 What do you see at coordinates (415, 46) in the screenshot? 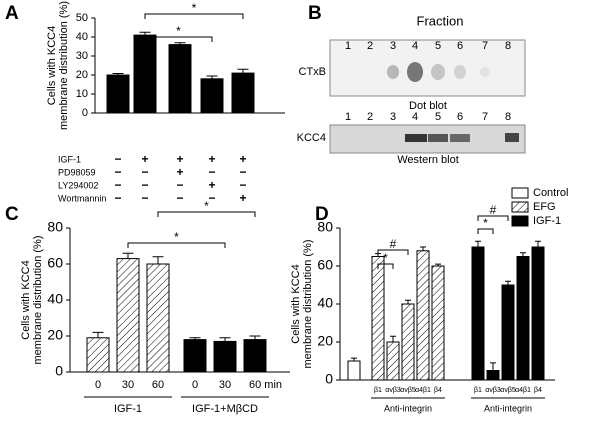
I see `lane-label: 4` at bounding box center [415, 46].